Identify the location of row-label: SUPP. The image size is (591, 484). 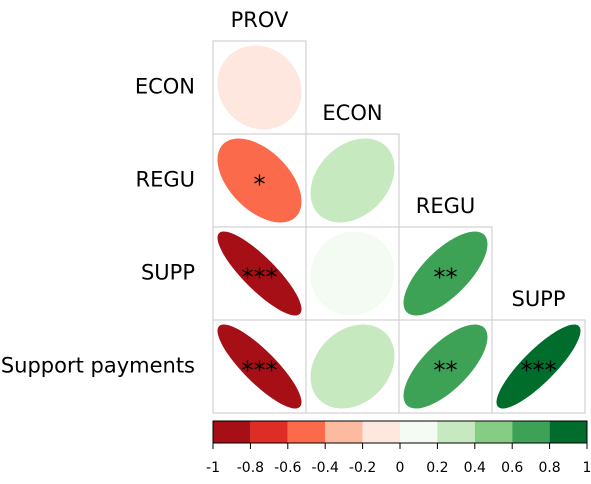
(168, 273).